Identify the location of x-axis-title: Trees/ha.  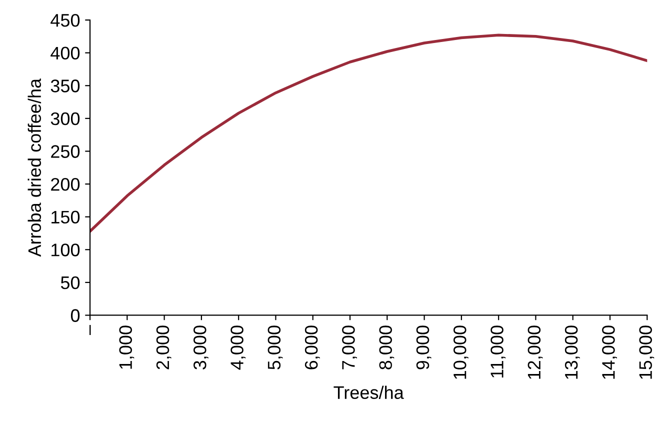
(369, 392).